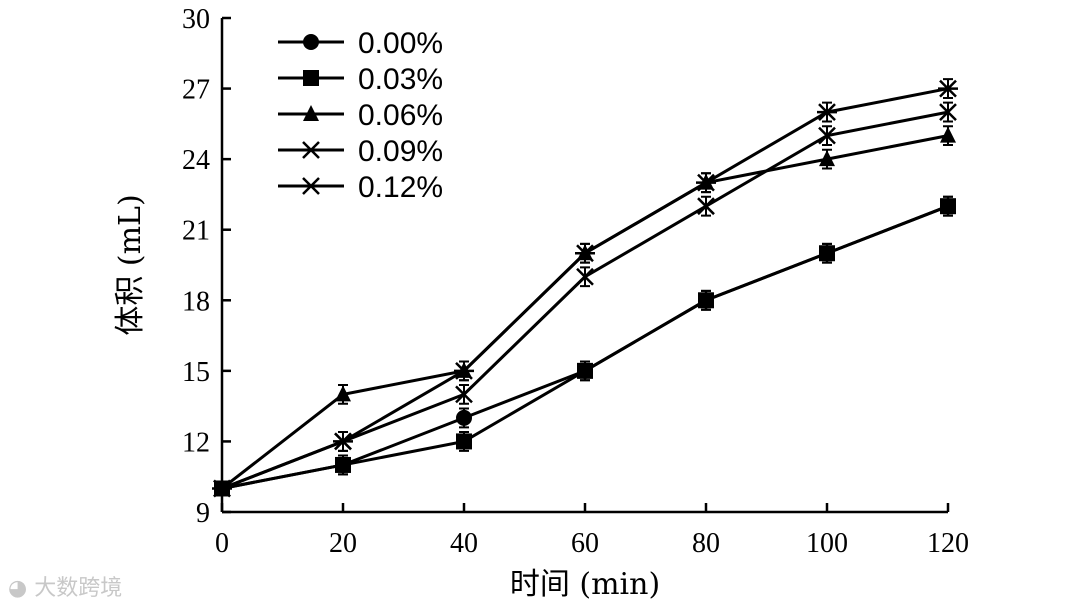  I want to click on legend-item: 0.00%, so click(360, 43).